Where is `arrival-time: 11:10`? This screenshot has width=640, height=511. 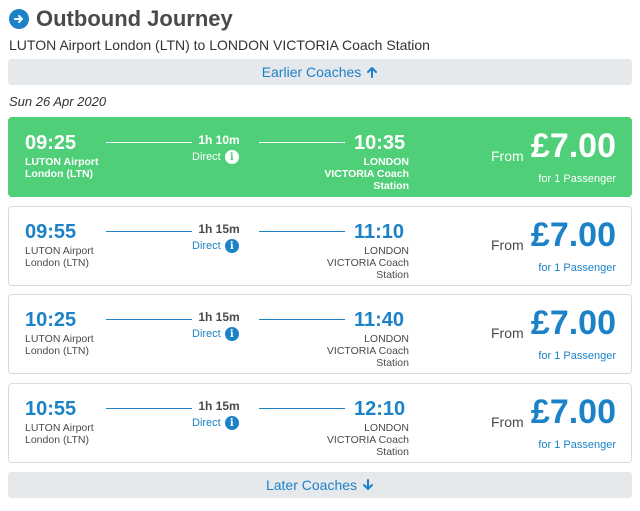
arrival-time: 11:10 is located at coordinates (379, 232).